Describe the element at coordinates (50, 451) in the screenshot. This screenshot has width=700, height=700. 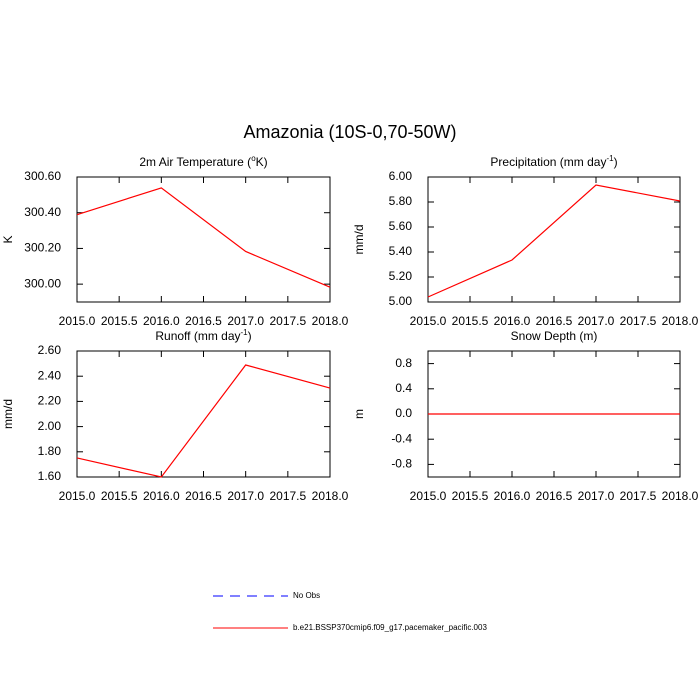
I see `y-tick-label: 1.80` at that location.